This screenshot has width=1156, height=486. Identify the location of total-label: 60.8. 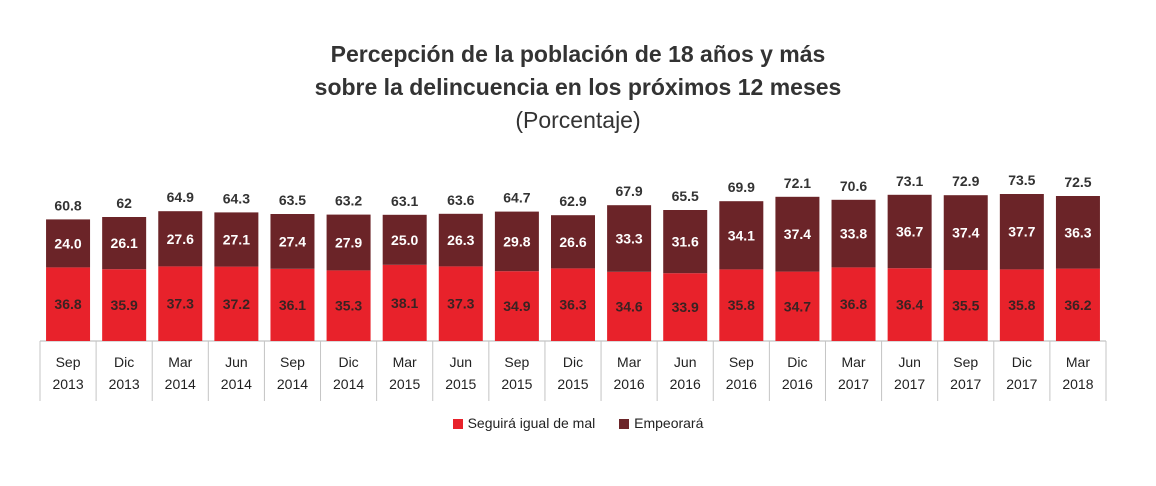
(67, 205).